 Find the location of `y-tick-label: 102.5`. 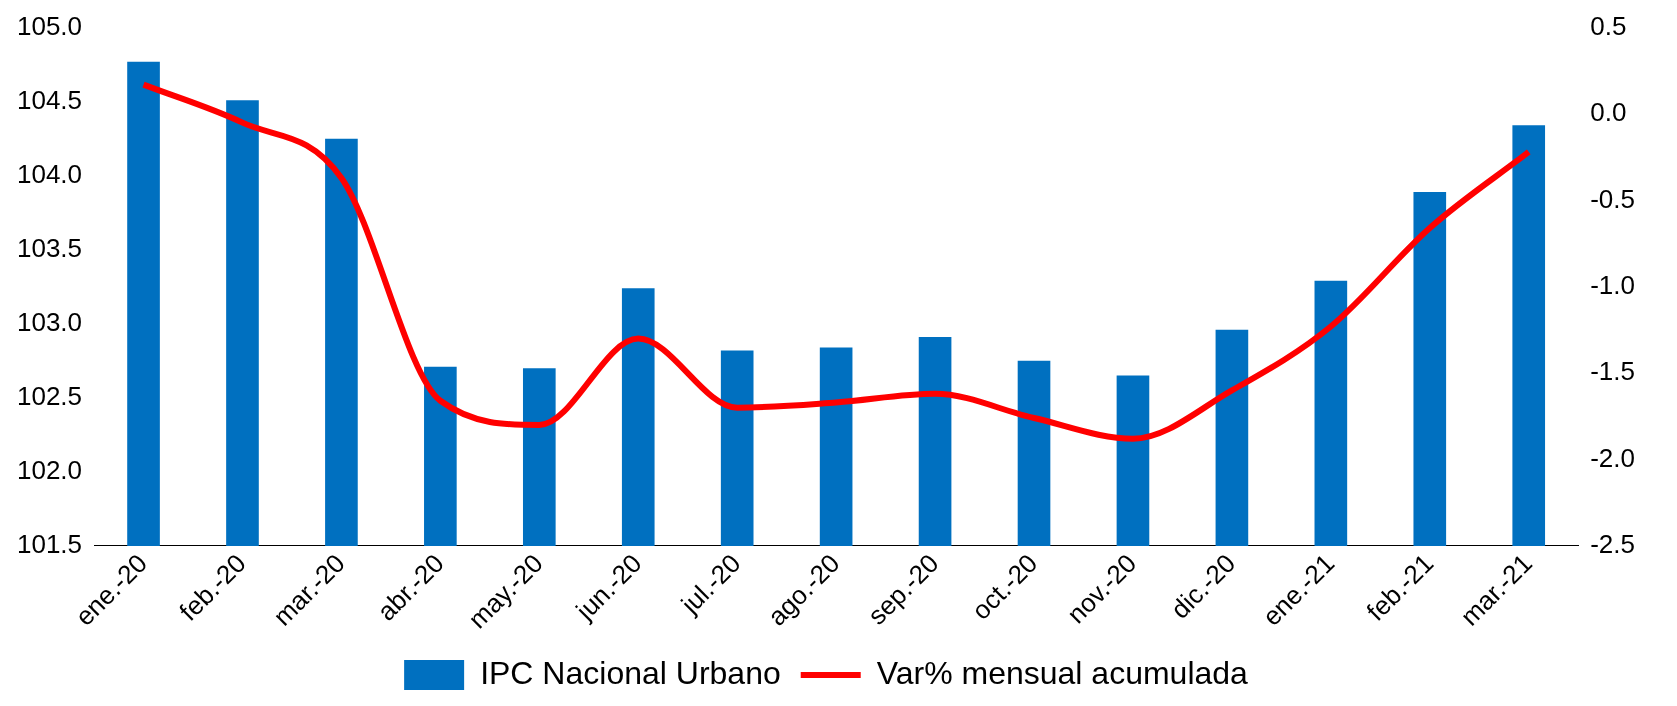

y-tick-label: 102.5 is located at coordinates (49, 395).